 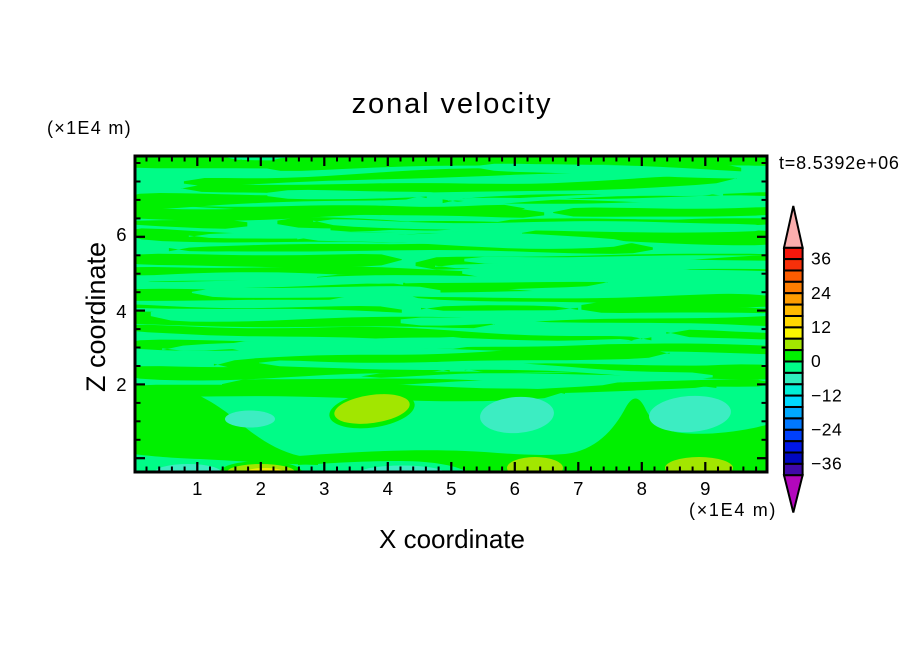 I want to click on svg-text: 9, so click(x=705, y=488).